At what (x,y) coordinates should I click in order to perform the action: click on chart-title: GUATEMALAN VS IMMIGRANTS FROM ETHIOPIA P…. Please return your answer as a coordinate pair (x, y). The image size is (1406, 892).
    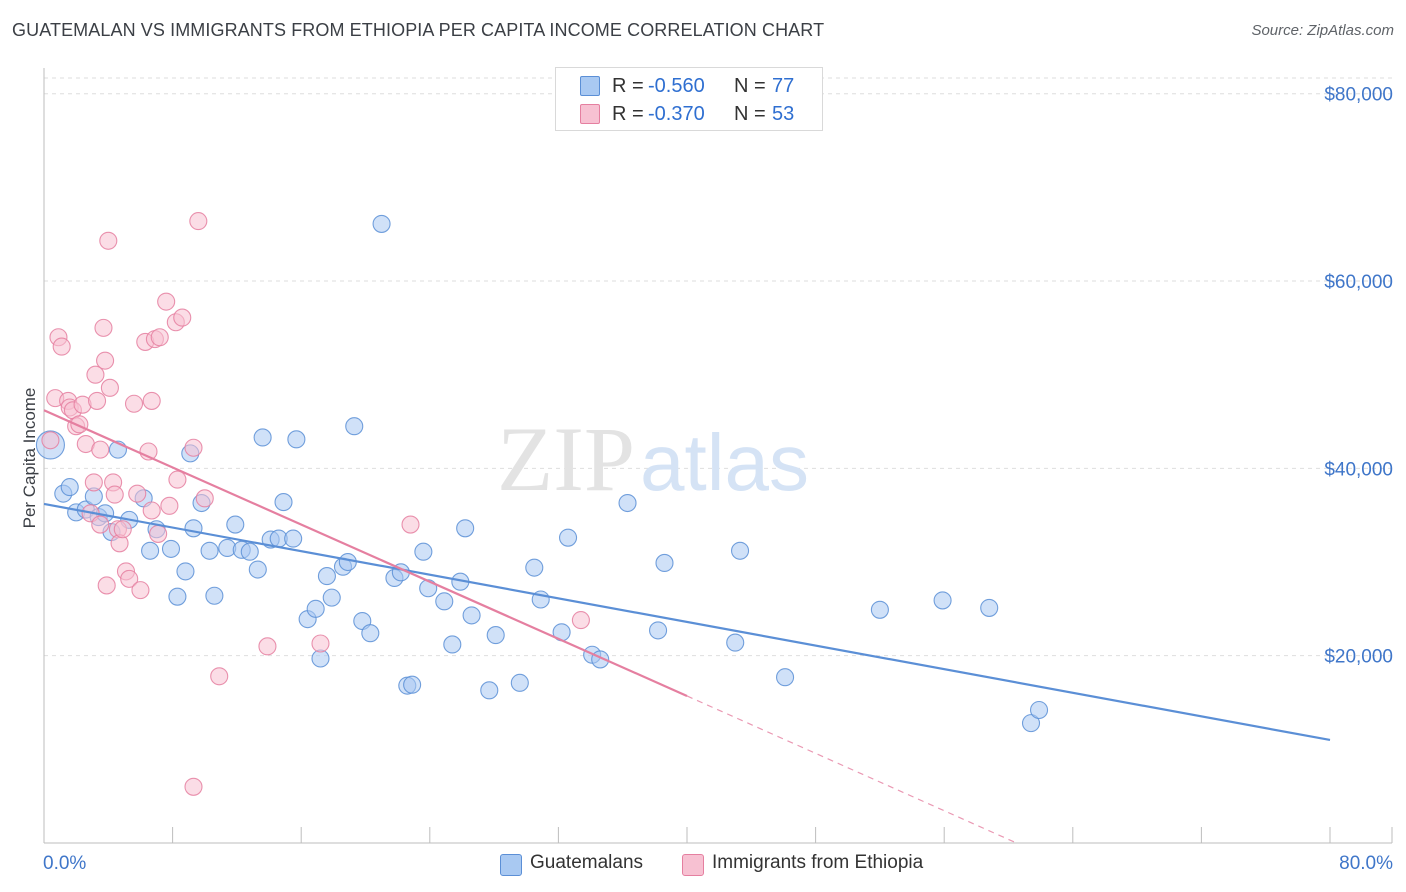
    Looking at the image, I should click on (418, 30).